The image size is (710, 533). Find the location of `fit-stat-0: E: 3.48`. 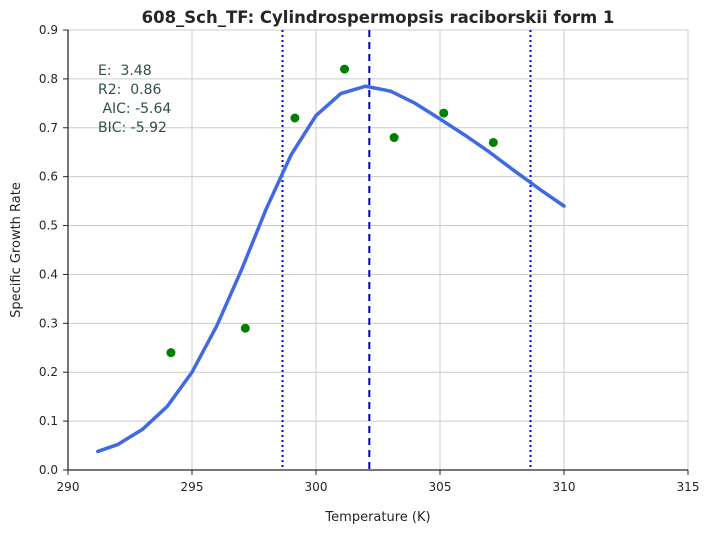

fit-stat-0: E: 3.48 is located at coordinates (125, 71).